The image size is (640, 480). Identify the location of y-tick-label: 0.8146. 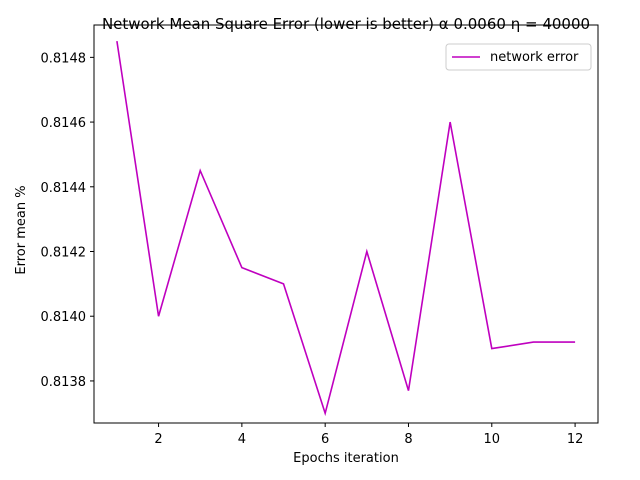
(64, 123).